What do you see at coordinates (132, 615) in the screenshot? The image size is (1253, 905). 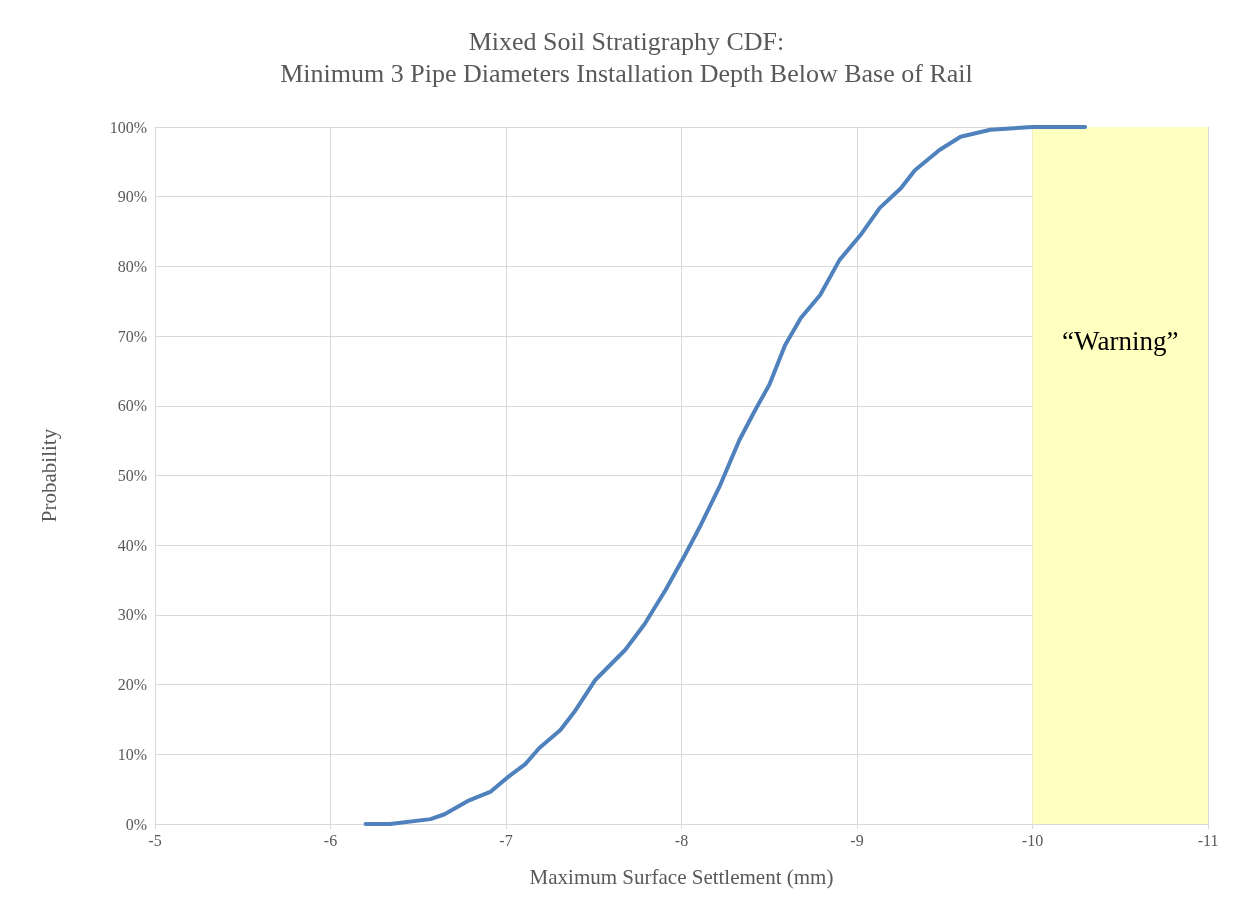 I see `y-tick-label: 30%` at bounding box center [132, 615].